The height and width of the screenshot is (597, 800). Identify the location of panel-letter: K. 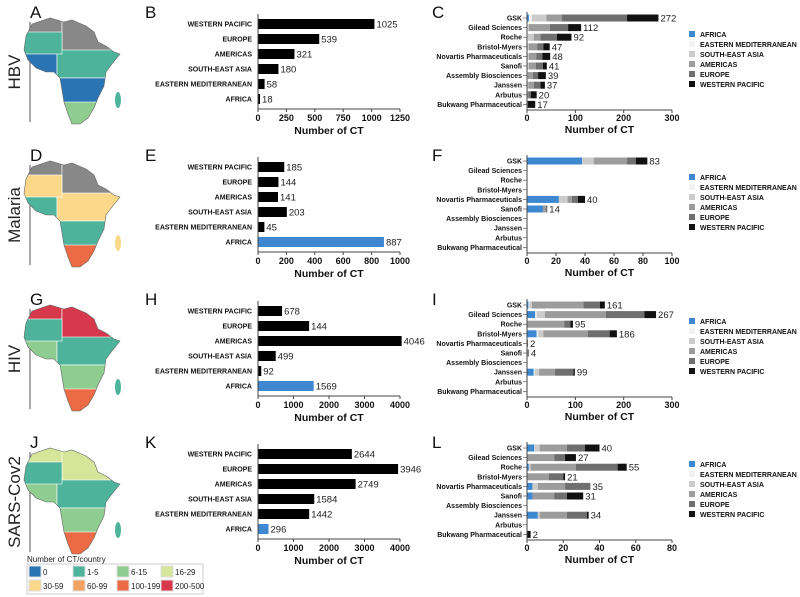
(151, 442).